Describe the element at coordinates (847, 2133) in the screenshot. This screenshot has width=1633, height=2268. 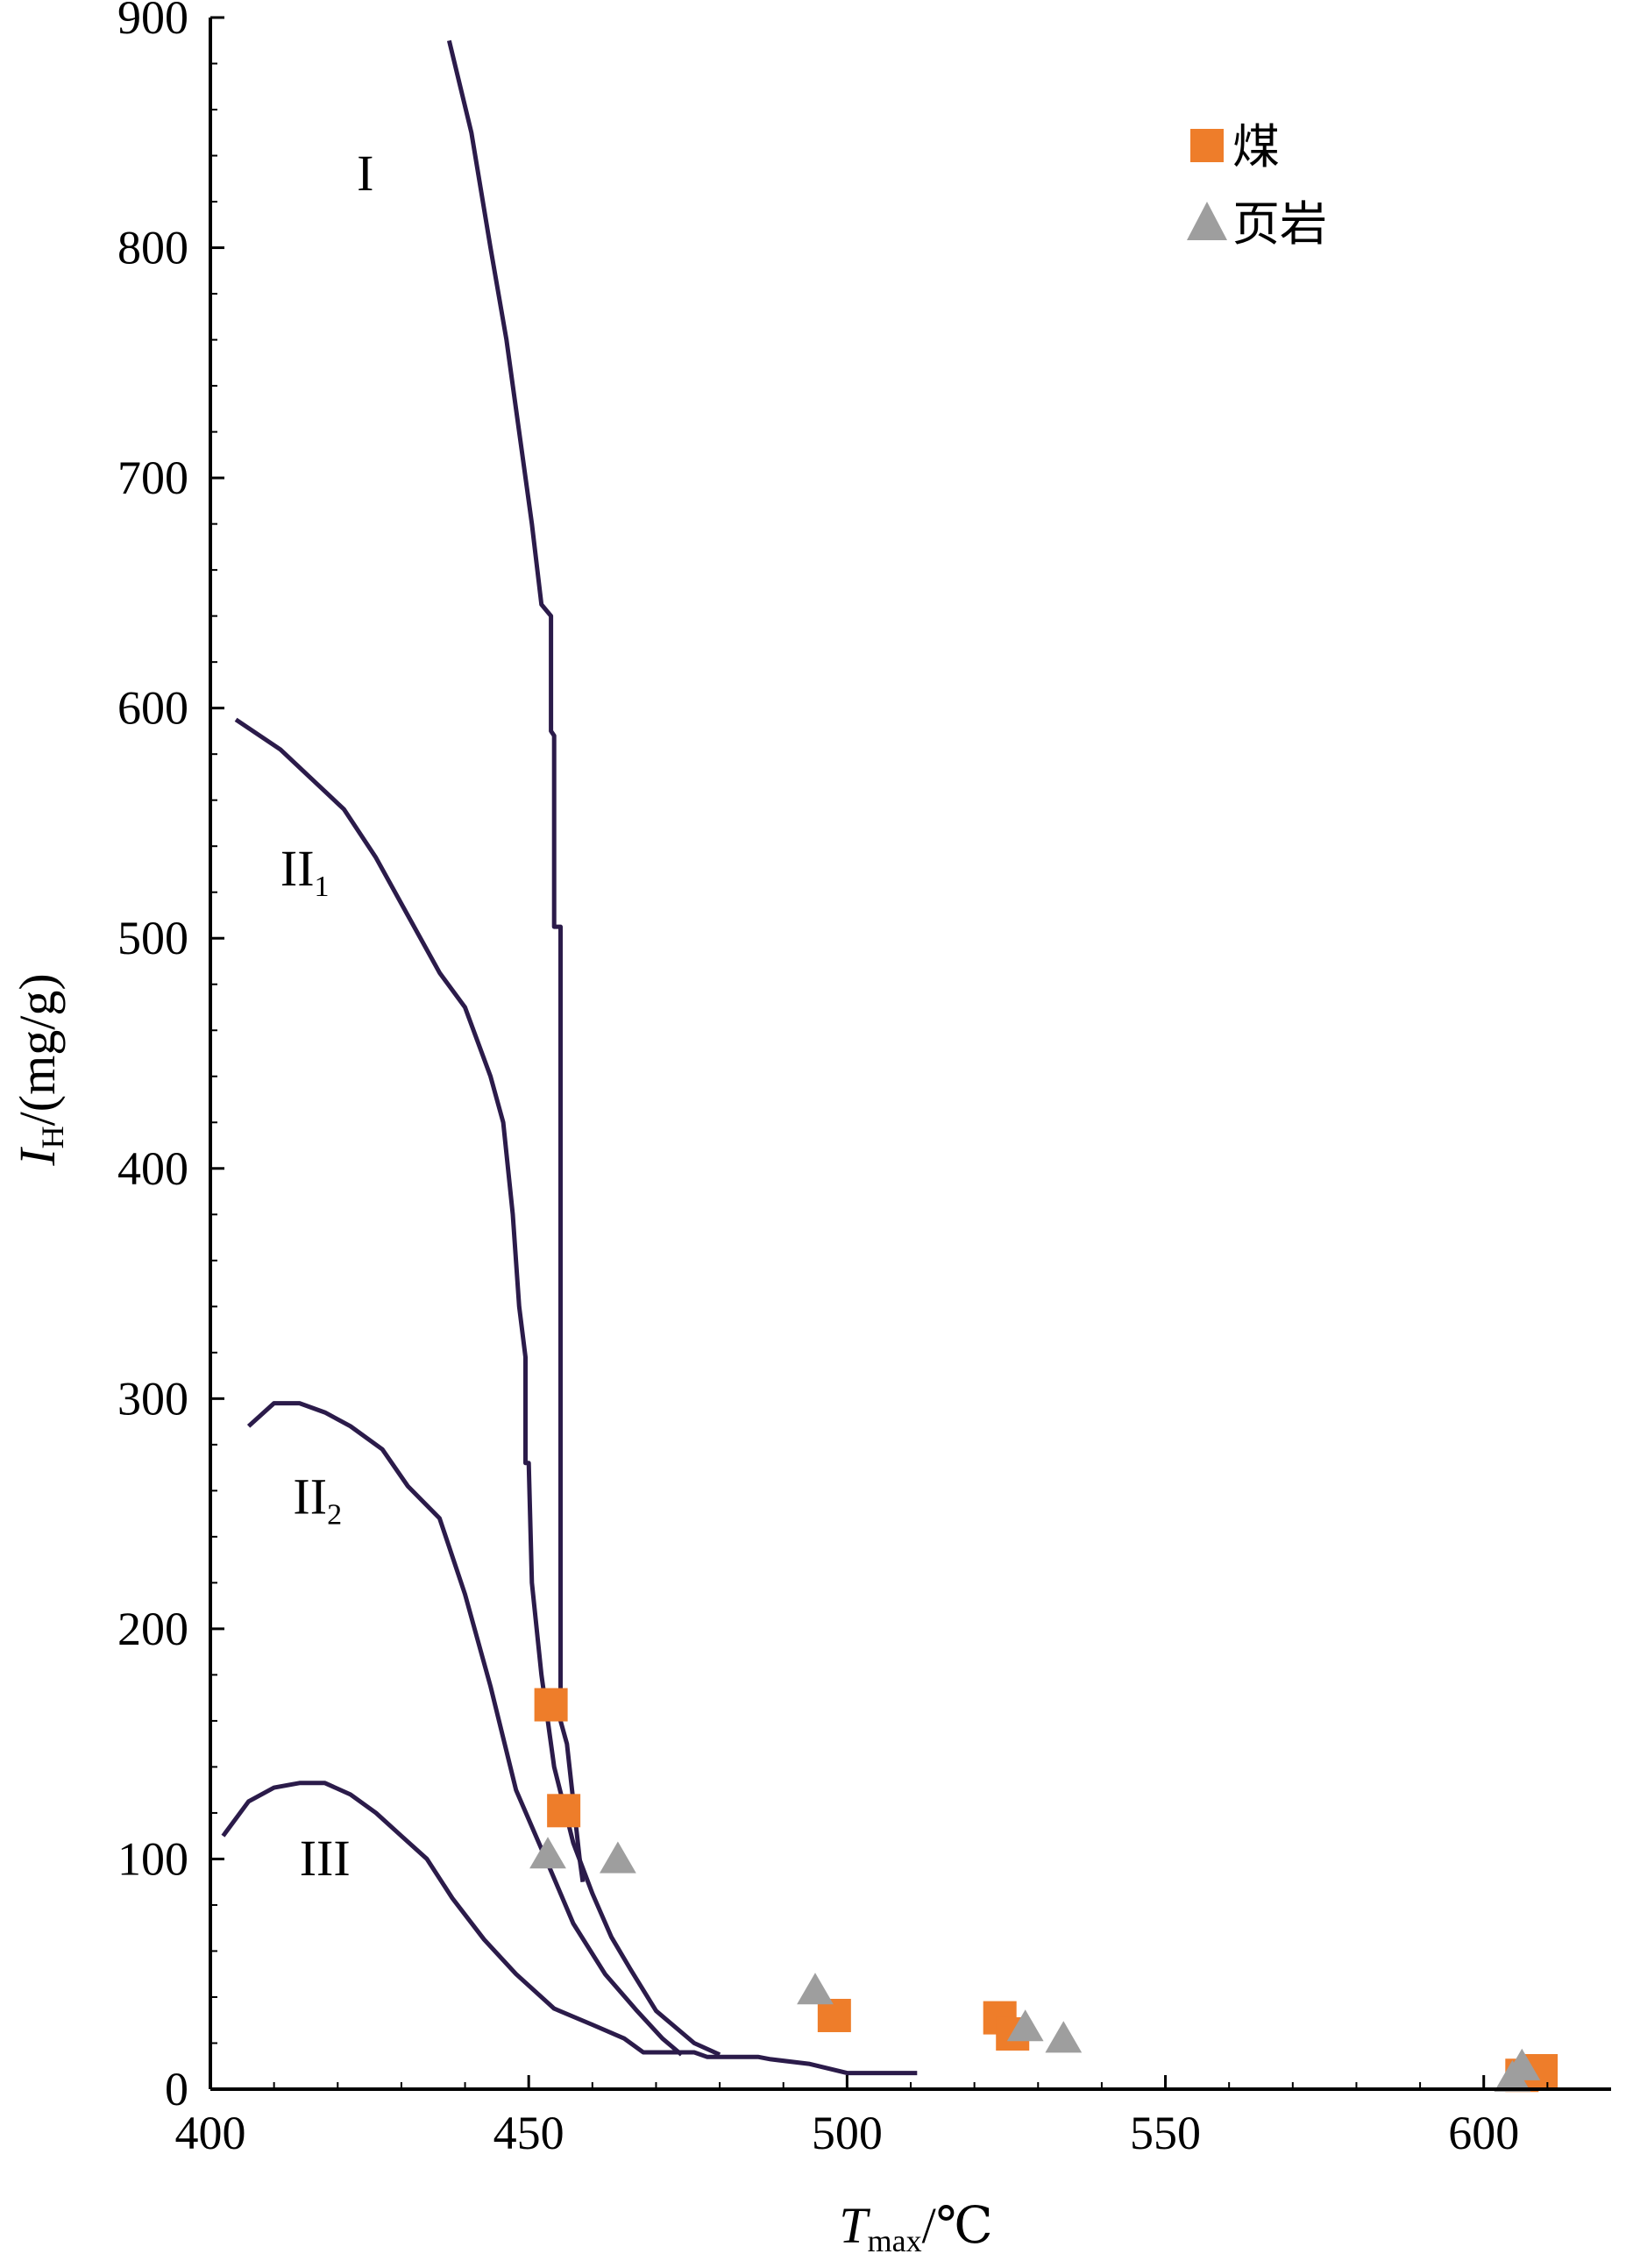
I see `x-tick-label: 500` at that location.